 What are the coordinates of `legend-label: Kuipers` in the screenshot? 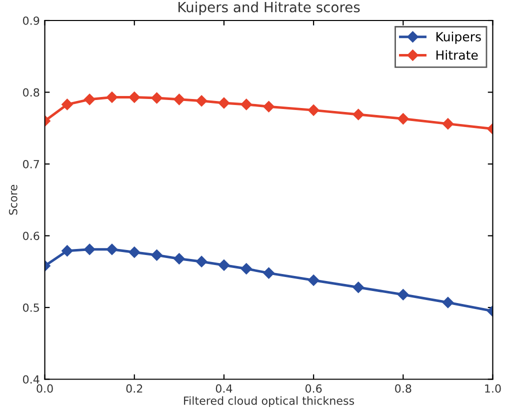 It's located at (458, 38).